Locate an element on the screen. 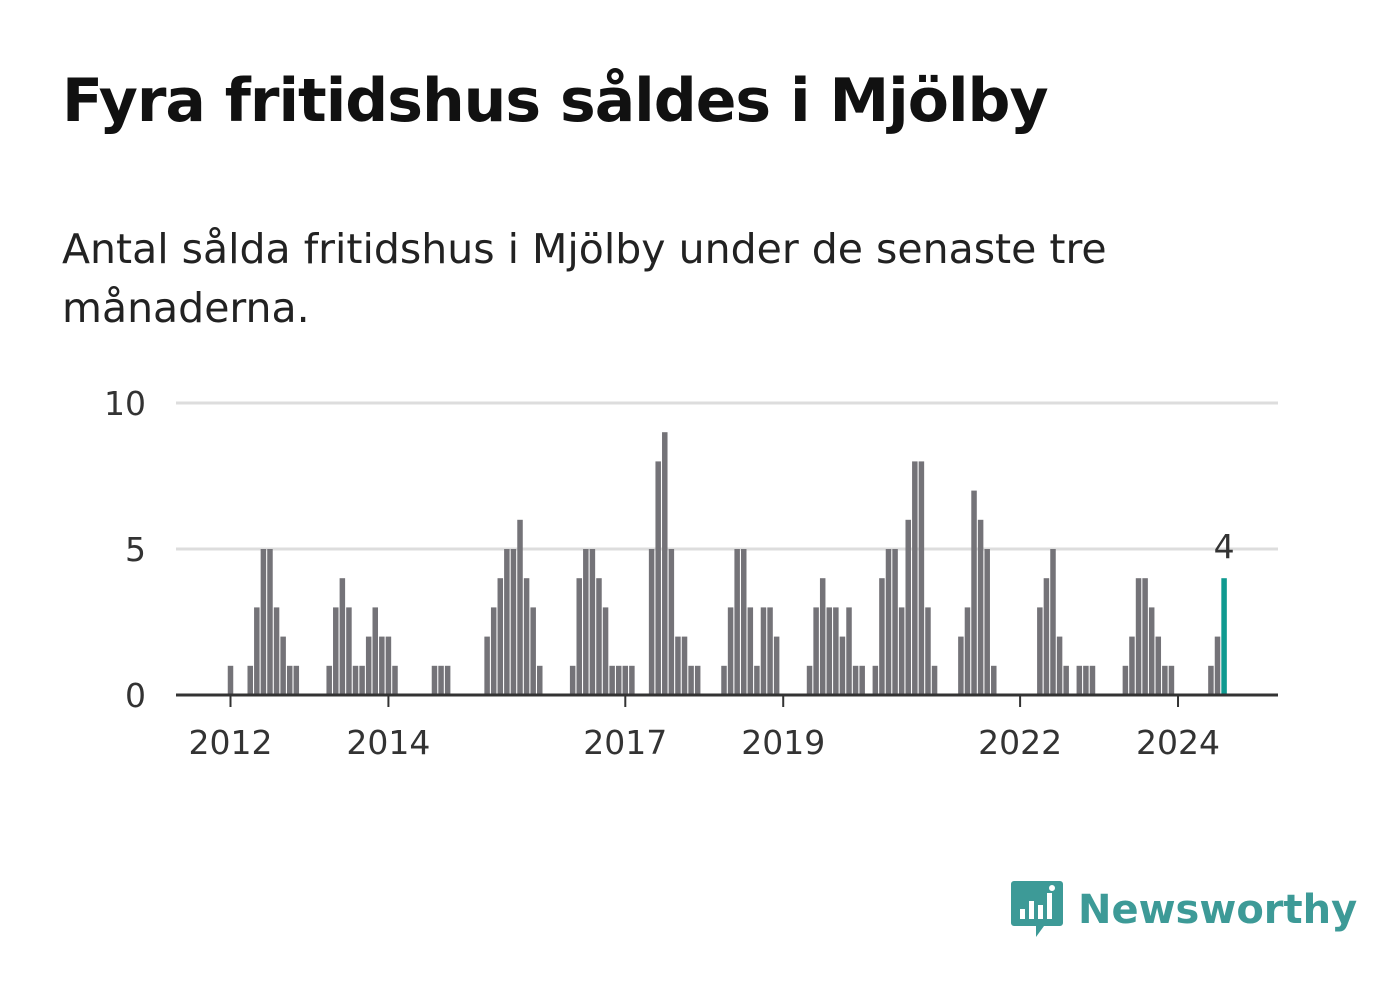 The image size is (1382, 999). chart-bubble-icon is located at coordinates (1037, 909).